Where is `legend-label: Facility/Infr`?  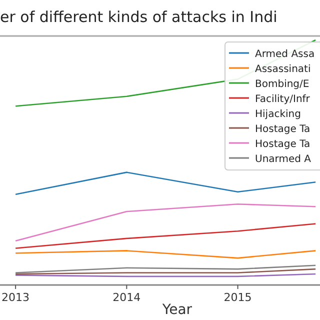
legend-label: Facility/Infr is located at coordinates (283, 99).